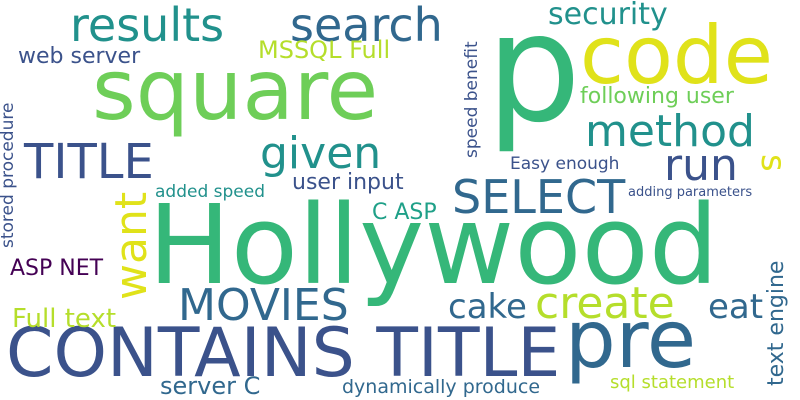  What do you see at coordinates (366, 26) in the screenshot?
I see `word-search: search` at bounding box center [366, 26].